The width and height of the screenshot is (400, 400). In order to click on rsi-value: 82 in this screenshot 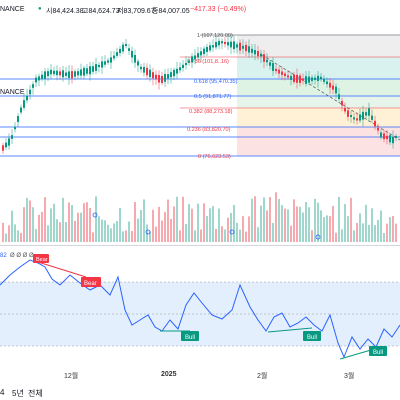, I will do `click(3, 256)`.